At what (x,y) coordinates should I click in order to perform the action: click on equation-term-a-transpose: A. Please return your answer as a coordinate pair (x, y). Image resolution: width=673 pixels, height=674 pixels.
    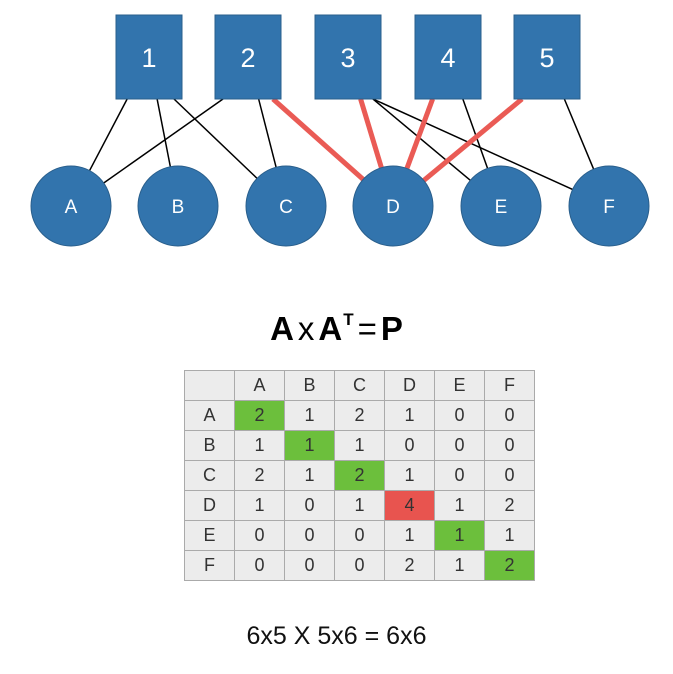
    Looking at the image, I should click on (330, 328).